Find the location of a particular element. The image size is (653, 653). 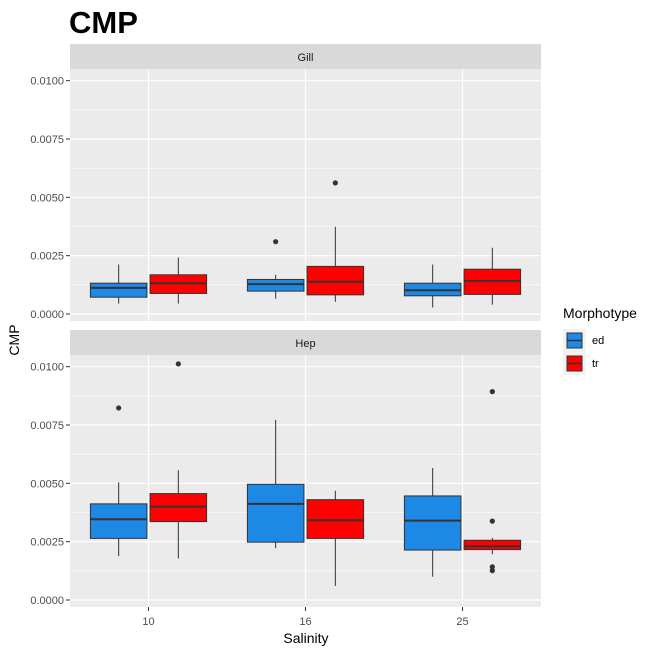

x-axis: 10 16 25 is located at coordinates (305, 617).